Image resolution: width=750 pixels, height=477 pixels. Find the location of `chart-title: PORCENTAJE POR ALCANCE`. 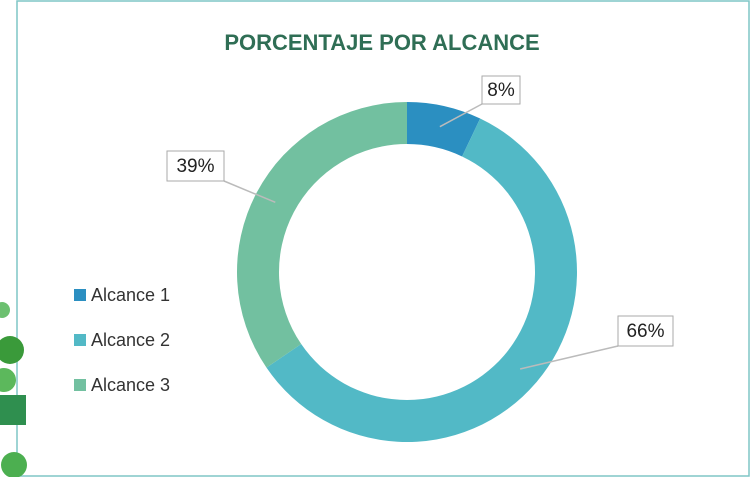

chart-title: PORCENTAJE POR ALCANCE is located at coordinates (381, 42).